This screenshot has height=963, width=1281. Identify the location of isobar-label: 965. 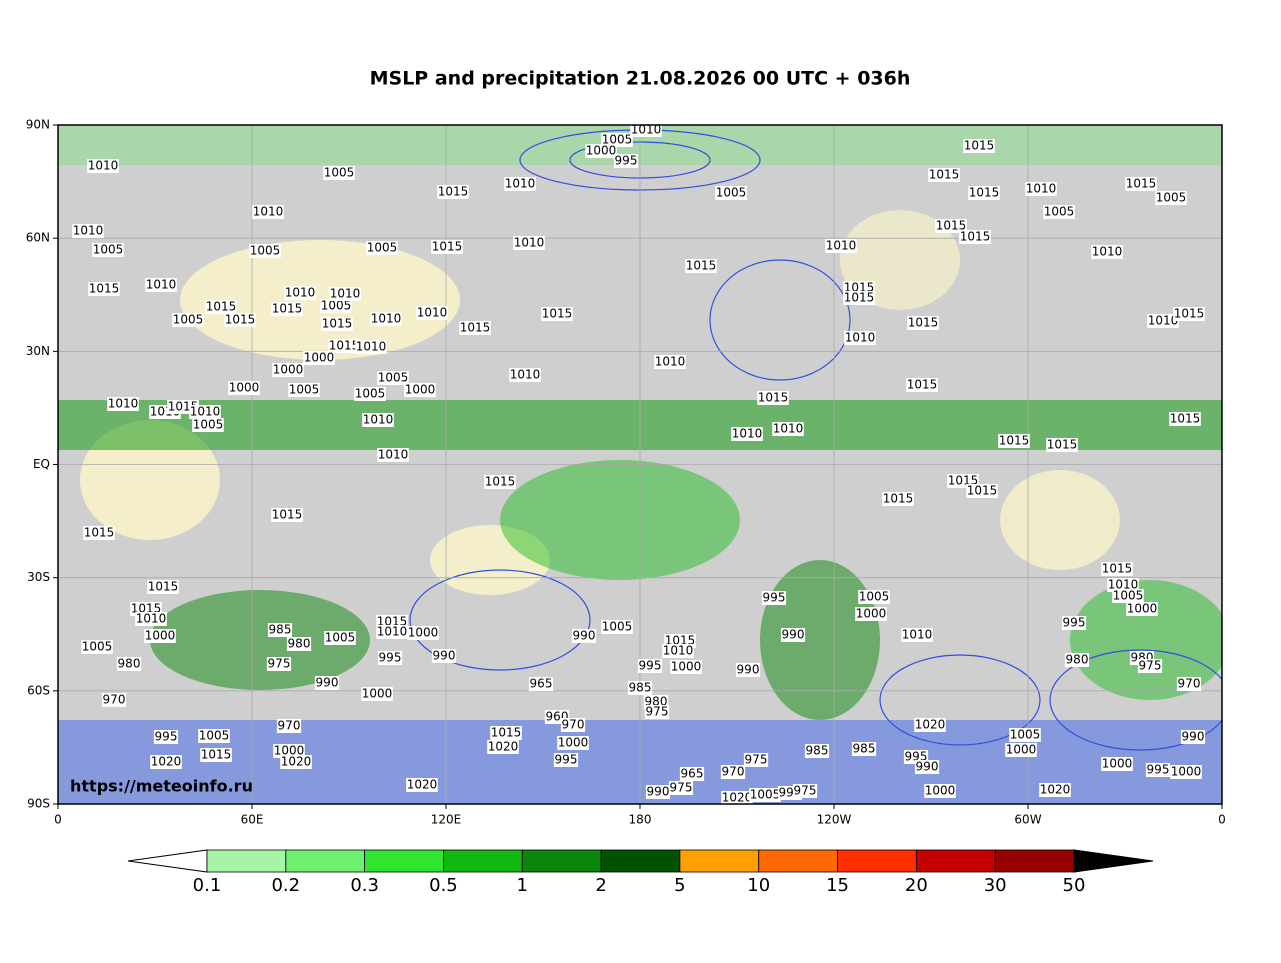
(692, 774).